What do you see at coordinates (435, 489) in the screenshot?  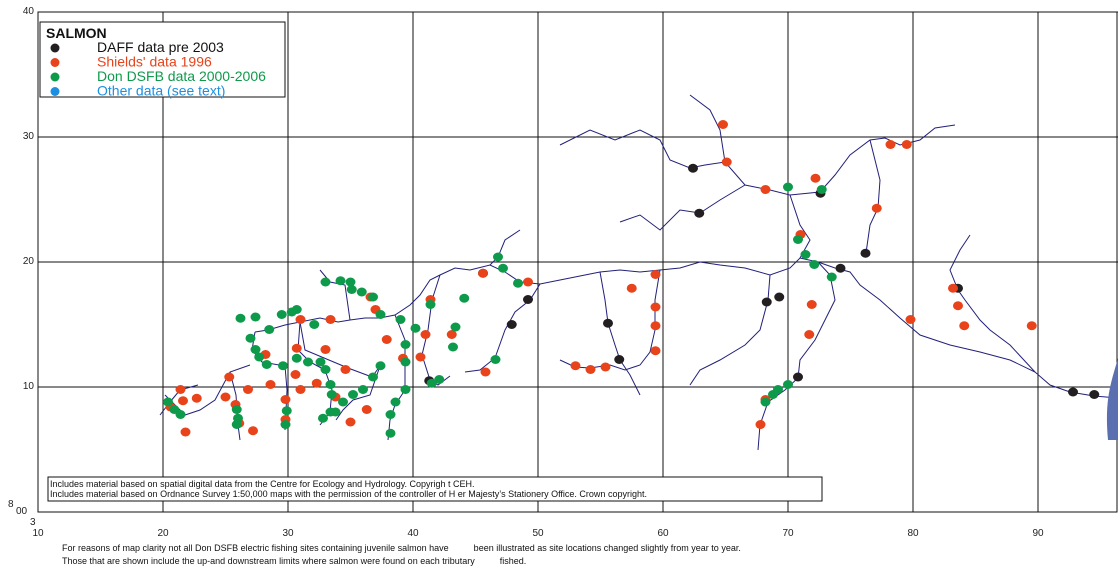 I see `notes-box` at bounding box center [435, 489].